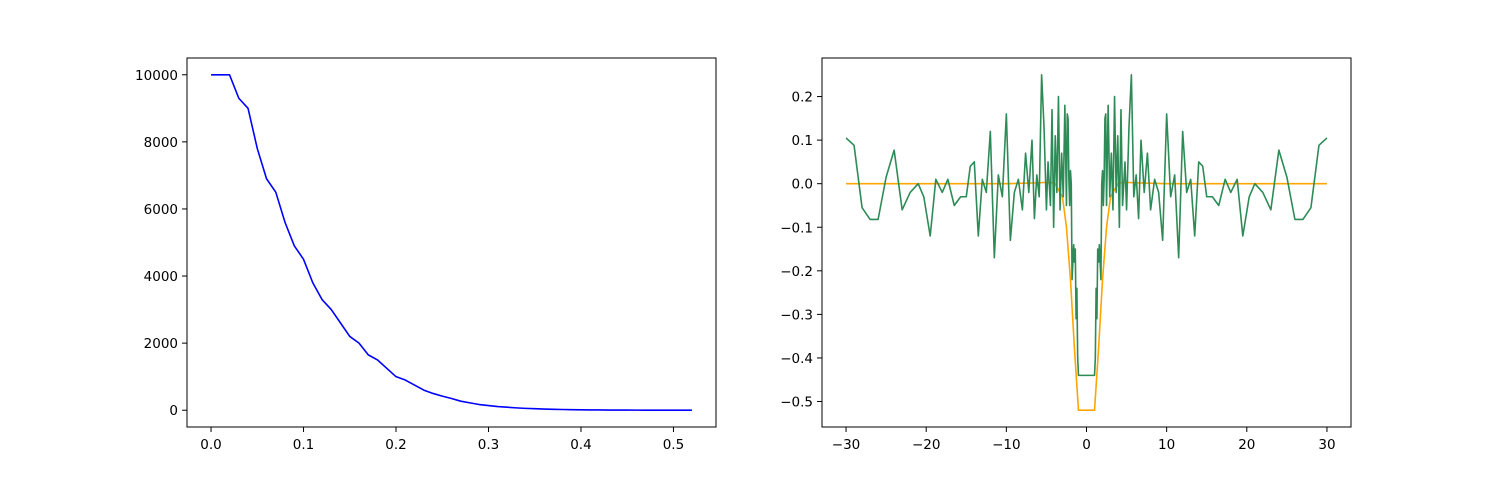  Describe the element at coordinates (802, 185) in the screenshot. I see `y-tick-label: 0.0` at that location.